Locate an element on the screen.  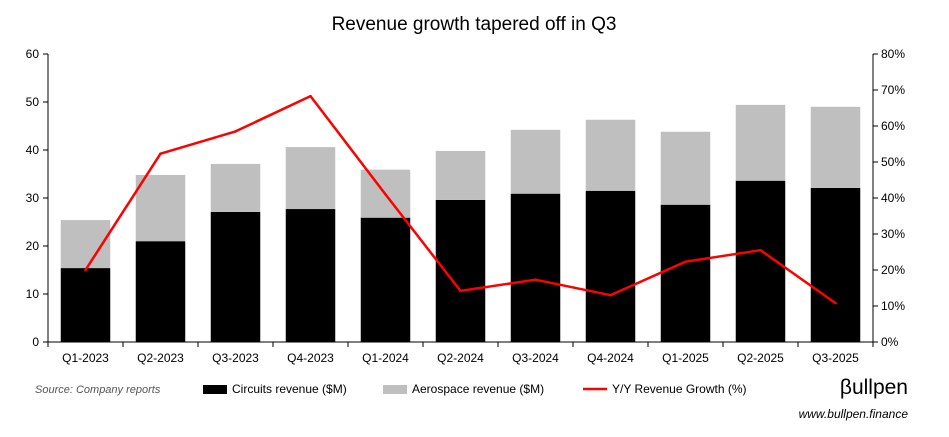
y2-tick-label: 80% is located at coordinates (893, 54).